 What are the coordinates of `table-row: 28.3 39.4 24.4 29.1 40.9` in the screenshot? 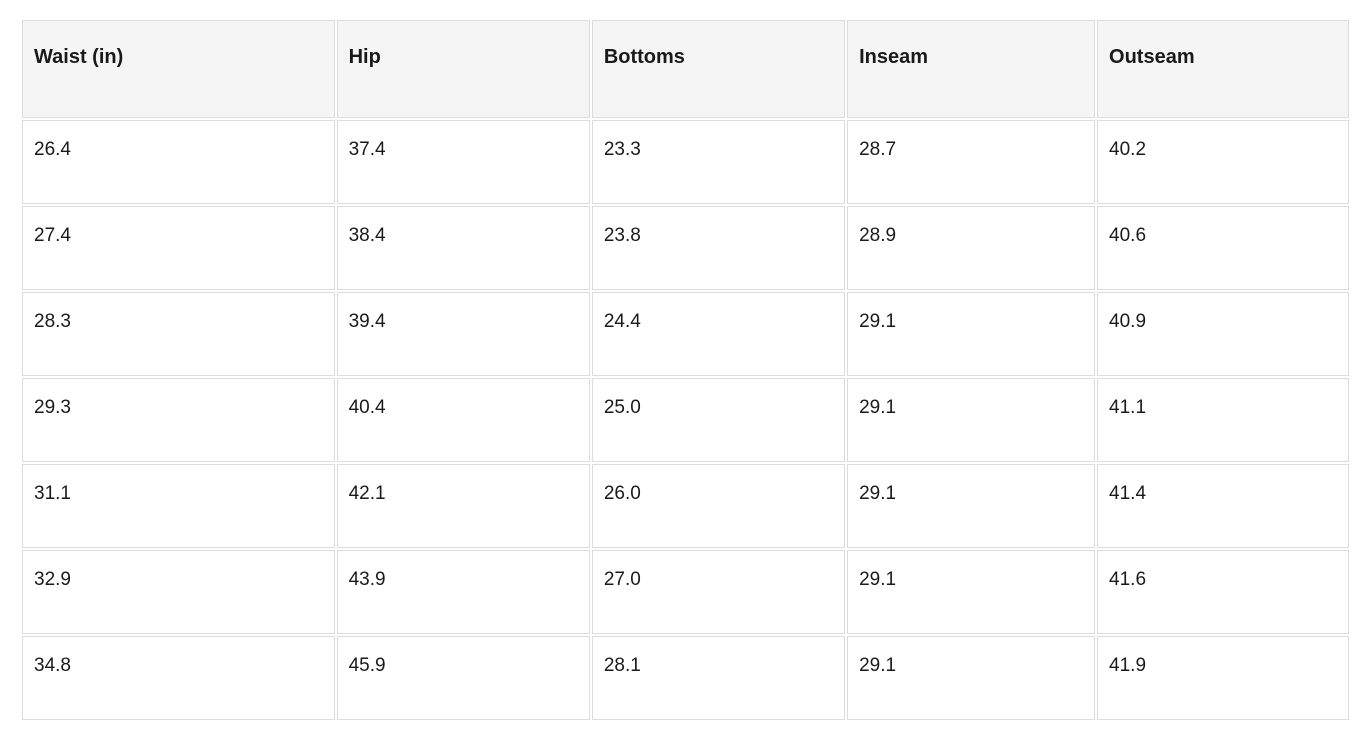 It's located at (685, 334).